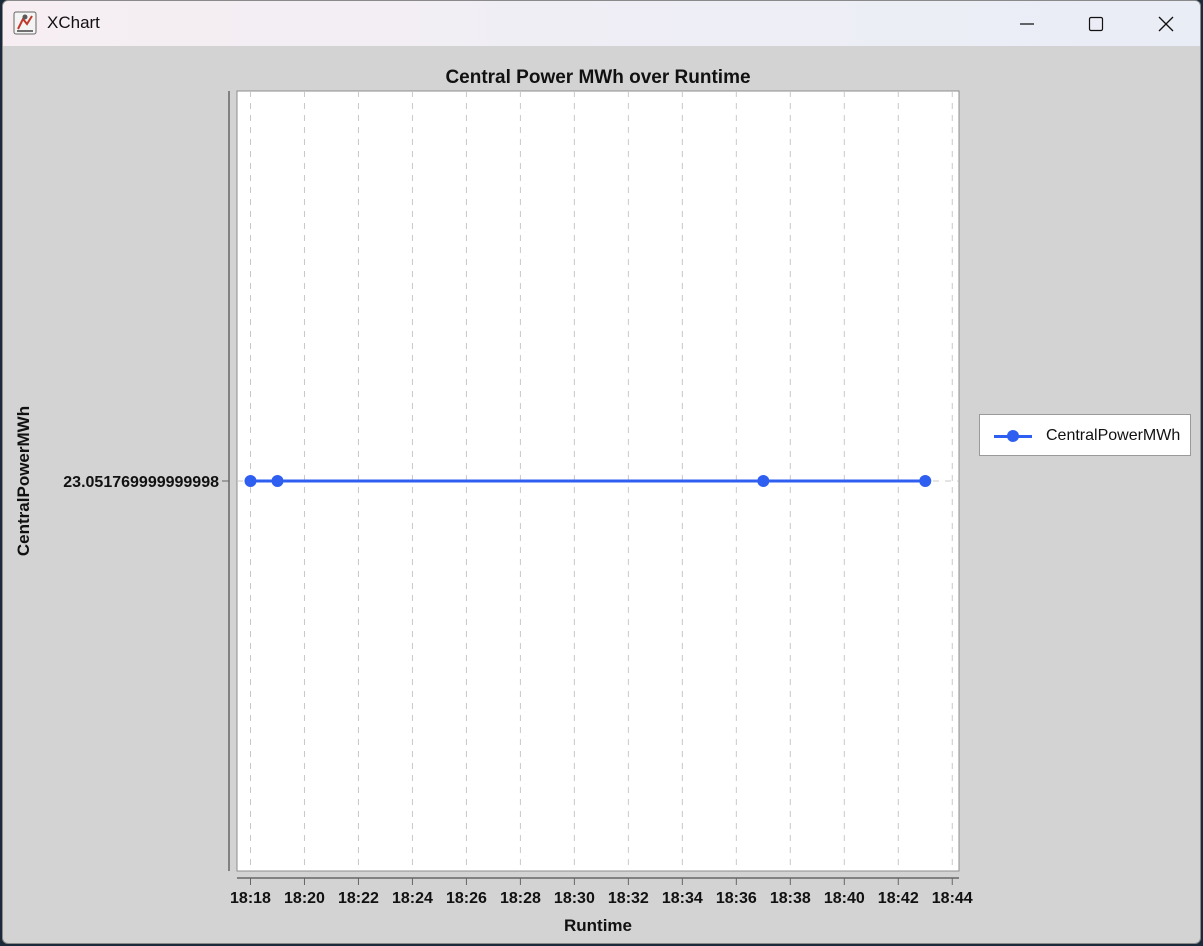 Image resolution: width=1203 pixels, height=946 pixels. Describe the element at coordinates (466, 898) in the screenshot. I see `x-tick-label: 18:26` at that location.